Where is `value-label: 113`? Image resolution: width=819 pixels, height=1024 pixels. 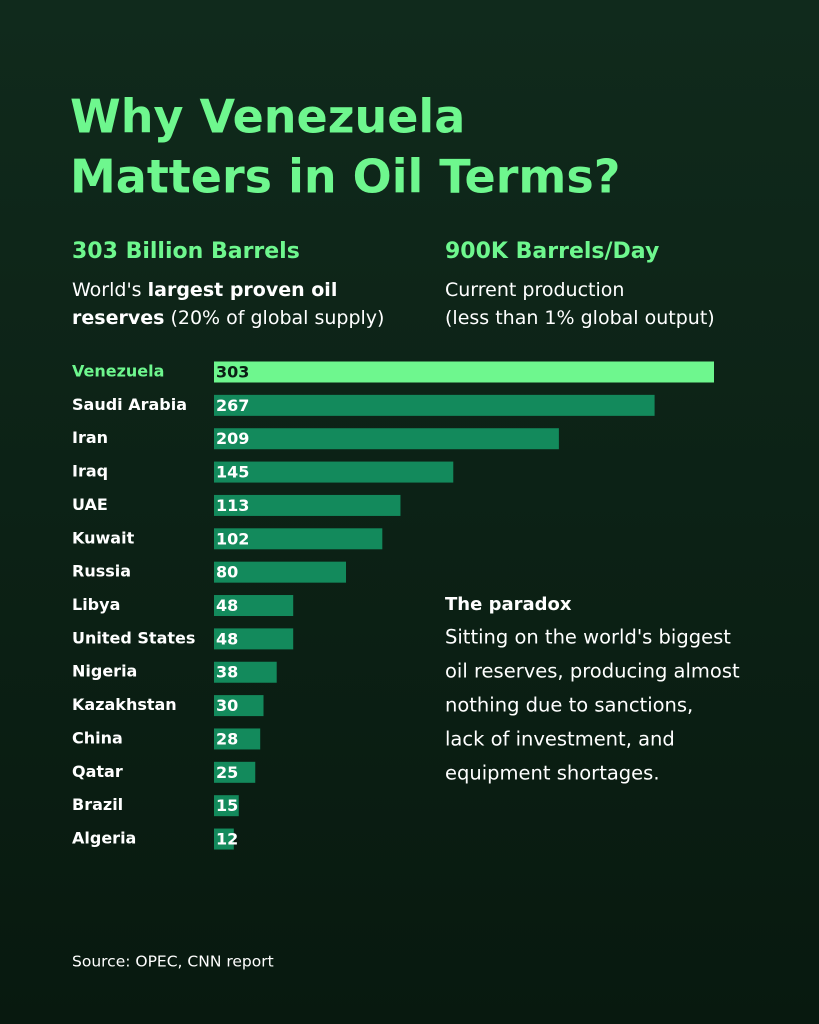
value-label: 113 is located at coordinates (232, 505).